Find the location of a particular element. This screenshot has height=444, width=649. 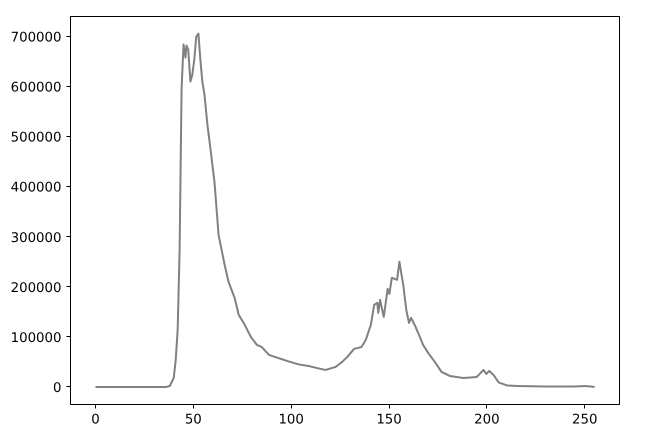

x-tick-label: 0 is located at coordinates (95, 420).